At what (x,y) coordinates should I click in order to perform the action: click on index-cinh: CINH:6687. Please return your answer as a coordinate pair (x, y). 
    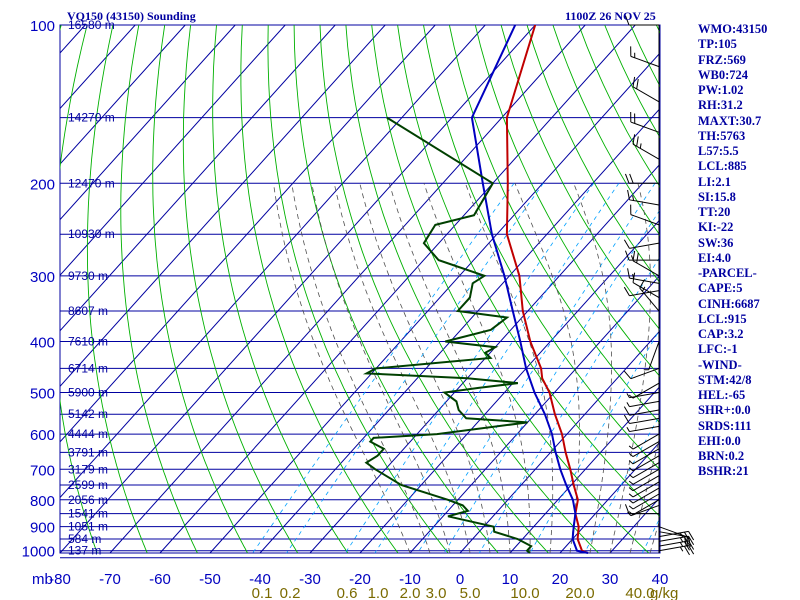
    Looking at the image, I should click on (729, 303).